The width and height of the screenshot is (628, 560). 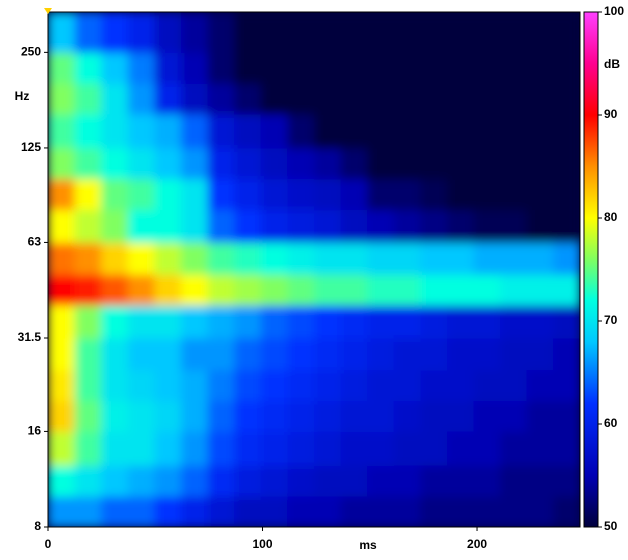 I want to click on colorbar, so click(x=591, y=269).